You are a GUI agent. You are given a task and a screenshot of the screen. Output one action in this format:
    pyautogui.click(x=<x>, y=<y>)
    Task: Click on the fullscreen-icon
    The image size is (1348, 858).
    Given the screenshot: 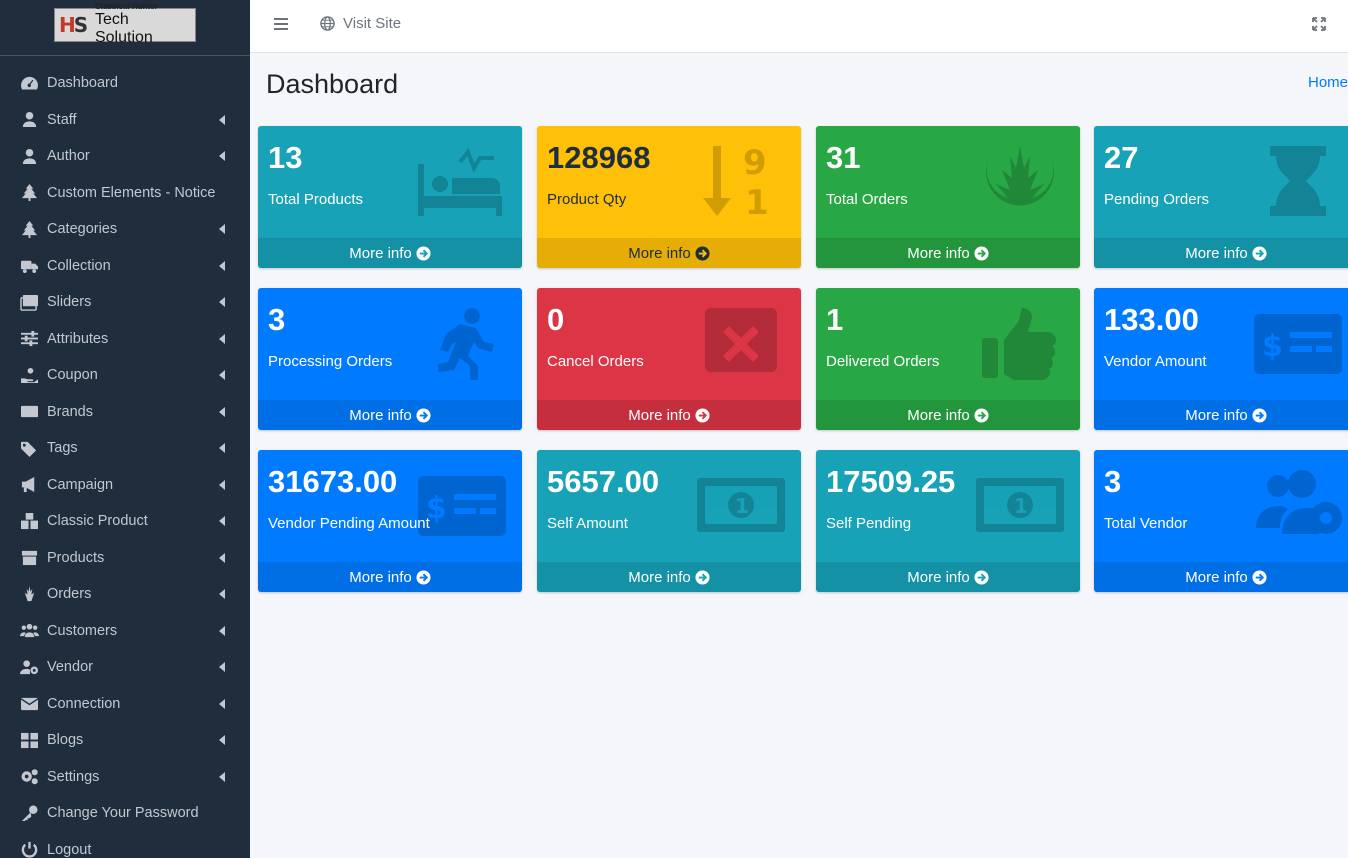 What is the action you would take?
    pyautogui.click(x=1319, y=24)
    